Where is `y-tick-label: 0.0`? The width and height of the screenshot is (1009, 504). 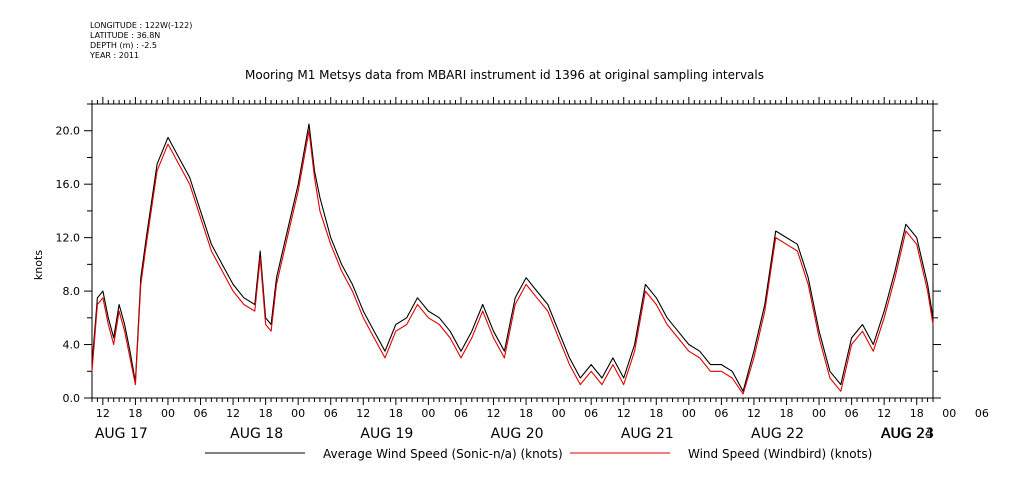
y-tick-label: 0.0 is located at coordinates (72, 398).